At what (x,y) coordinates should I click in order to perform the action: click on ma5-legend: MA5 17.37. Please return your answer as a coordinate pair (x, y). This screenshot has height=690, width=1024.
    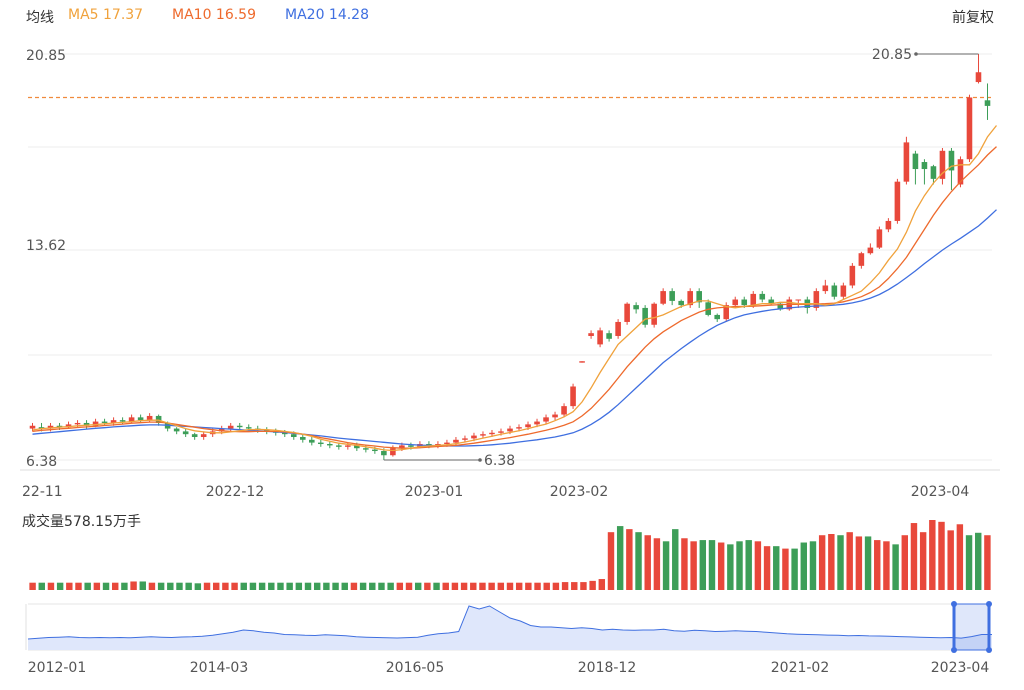
    Looking at the image, I should click on (106, 15).